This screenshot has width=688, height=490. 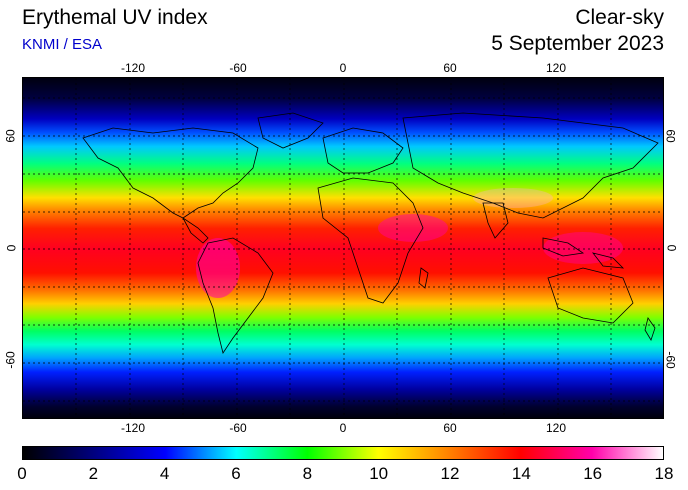 I want to click on lat-tick-left: 0, so click(x=11, y=248).